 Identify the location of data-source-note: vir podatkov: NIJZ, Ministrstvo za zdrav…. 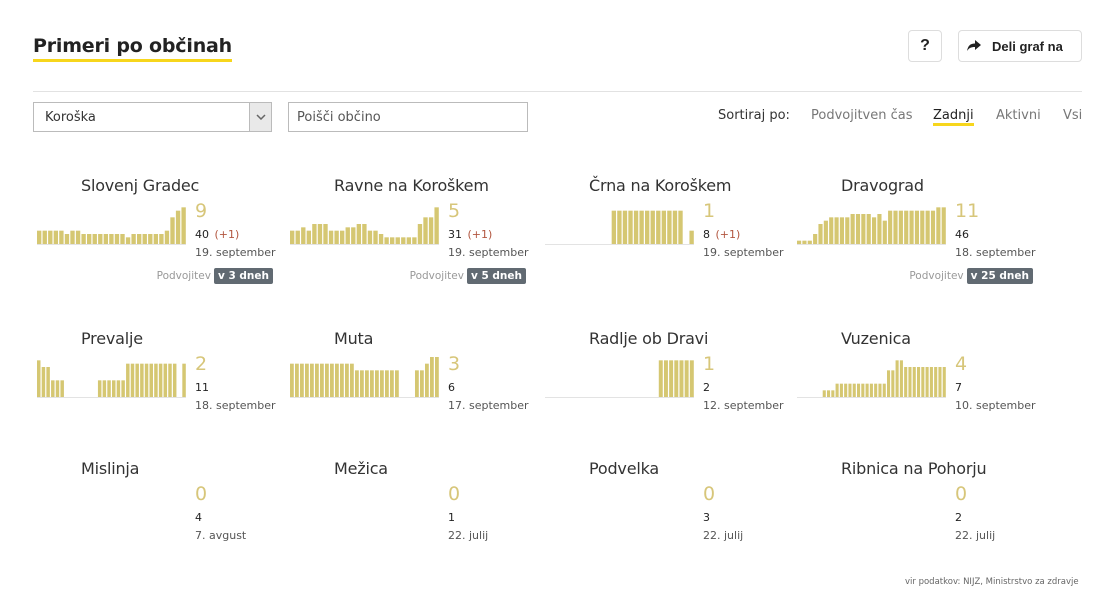
(992, 582).